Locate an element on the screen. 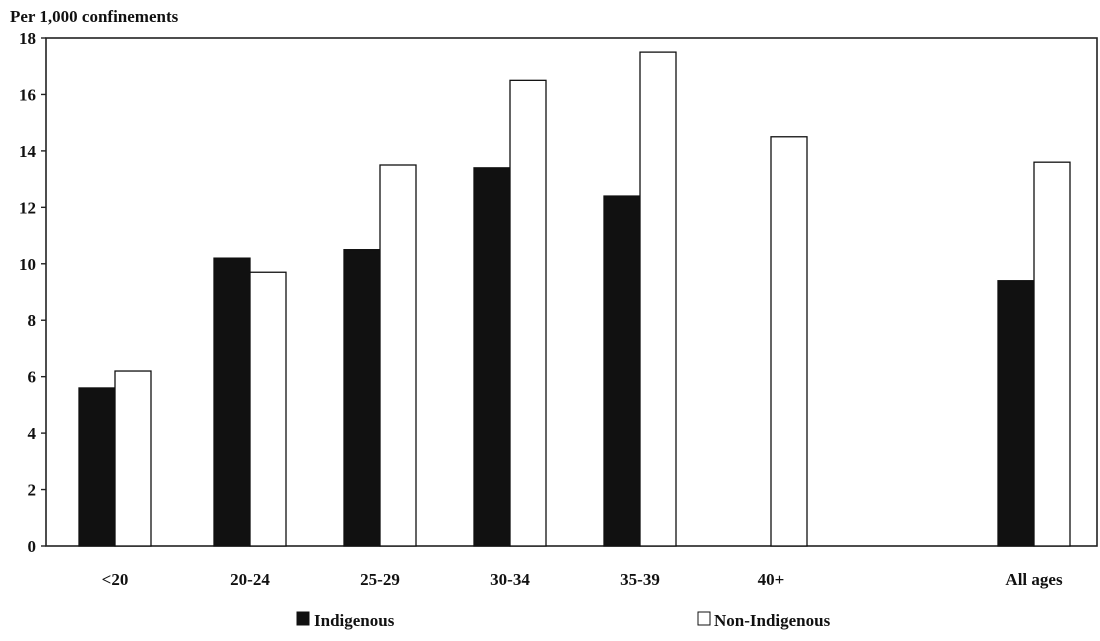  y-tick-label: 4 is located at coordinates (32, 433).